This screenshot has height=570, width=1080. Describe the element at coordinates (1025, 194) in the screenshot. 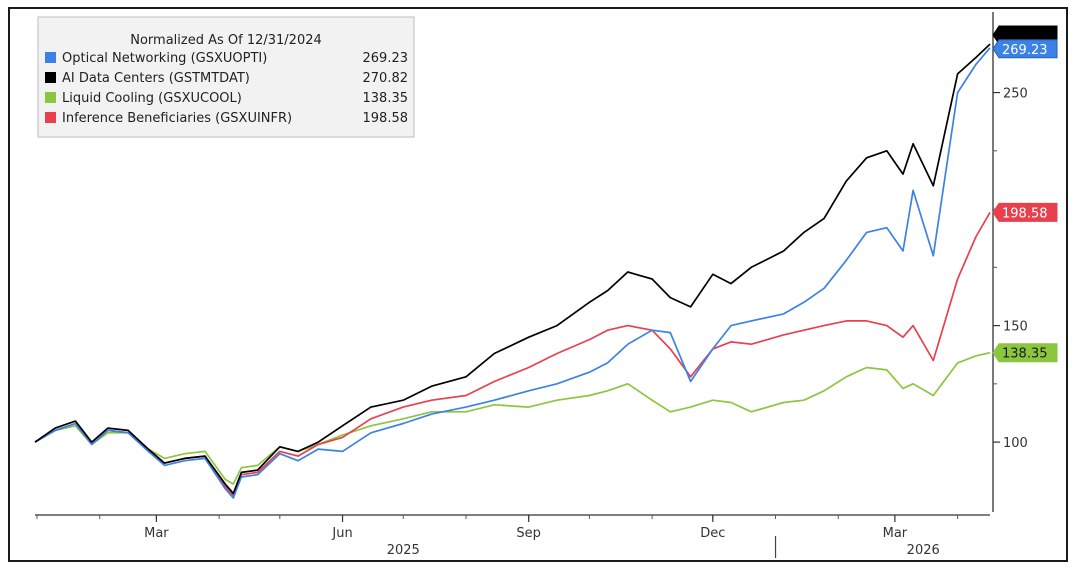

I see `end-value-labels: 269.23 198.58 138.35` at that location.